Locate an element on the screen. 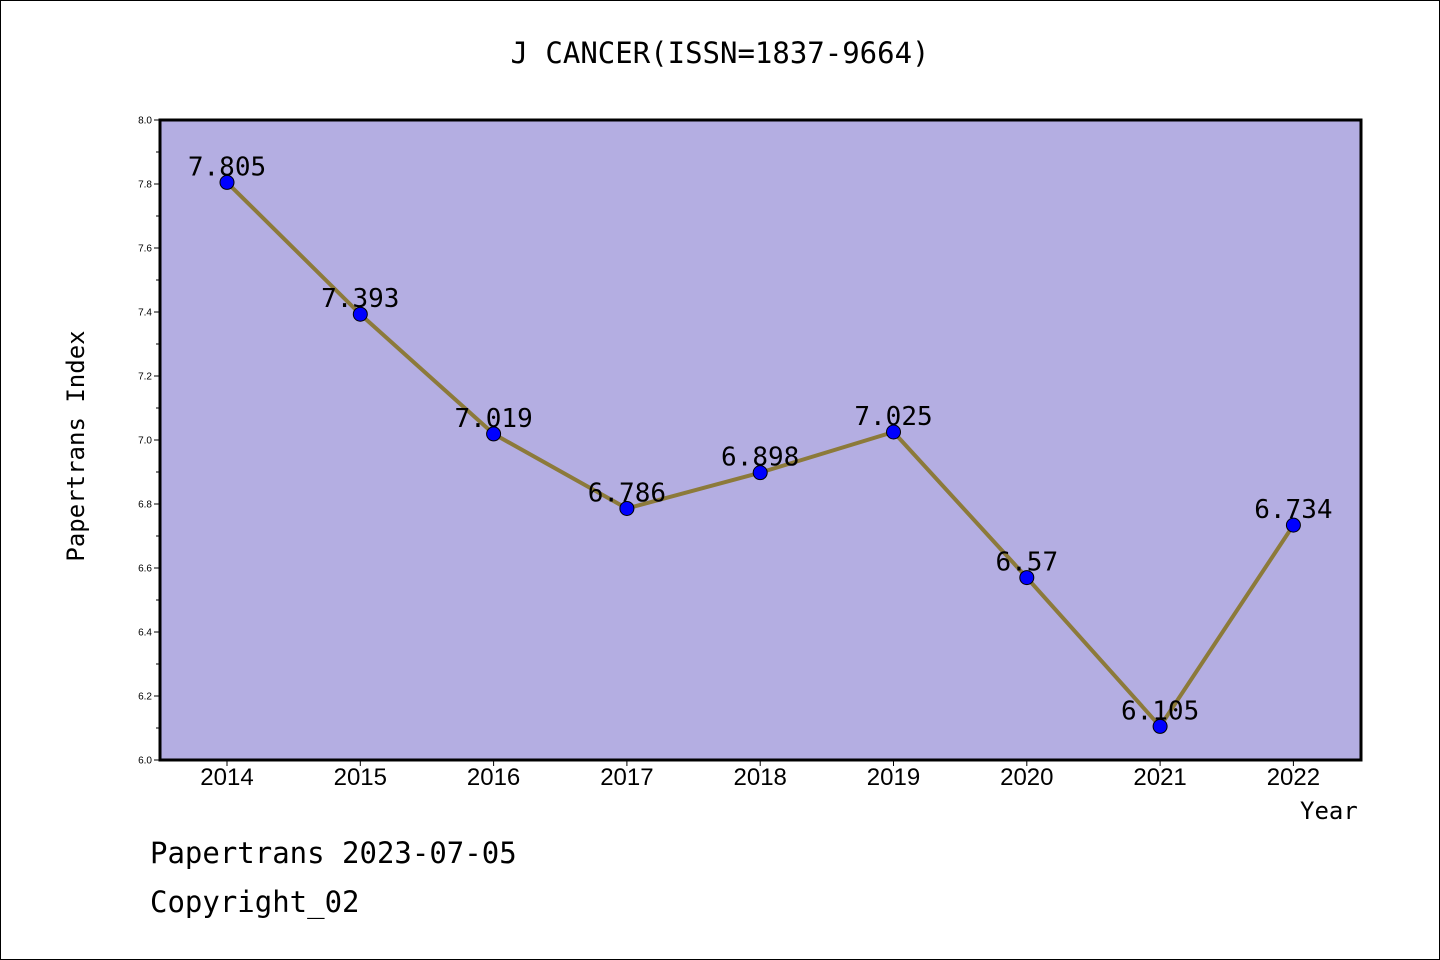 The height and width of the screenshot is (960, 1440). y-tick-label: 7.8 is located at coordinates (145, 185).